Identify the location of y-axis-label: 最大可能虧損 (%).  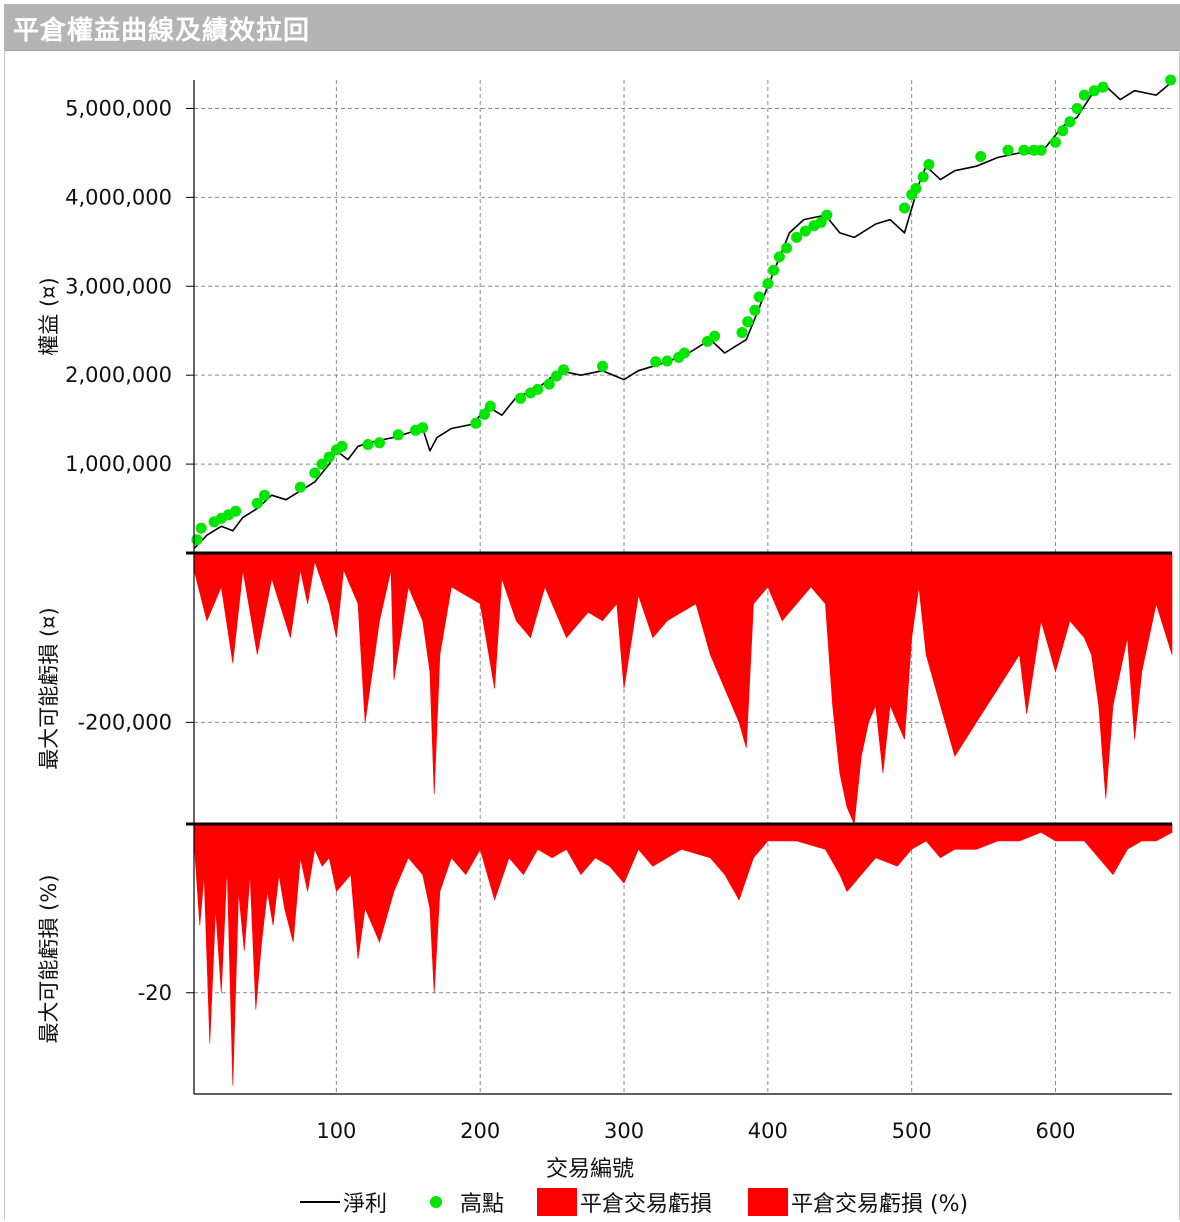
(49, 958).